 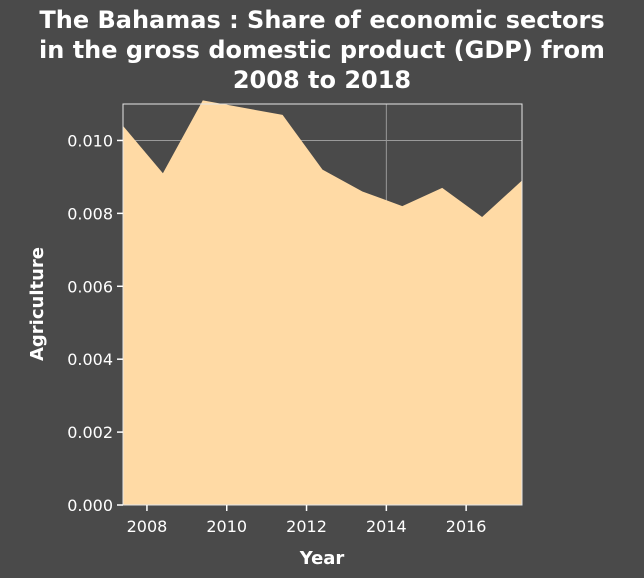 What do you see at coordinates (306, 526) in the screenshot?
I see `x-tick-label: 2012` at bounding box center [306, 526].